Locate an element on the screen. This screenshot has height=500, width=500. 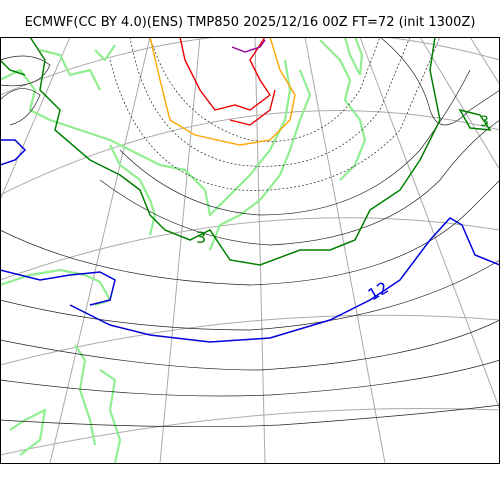
isotherm-purple is located at coordinates (248, 46).